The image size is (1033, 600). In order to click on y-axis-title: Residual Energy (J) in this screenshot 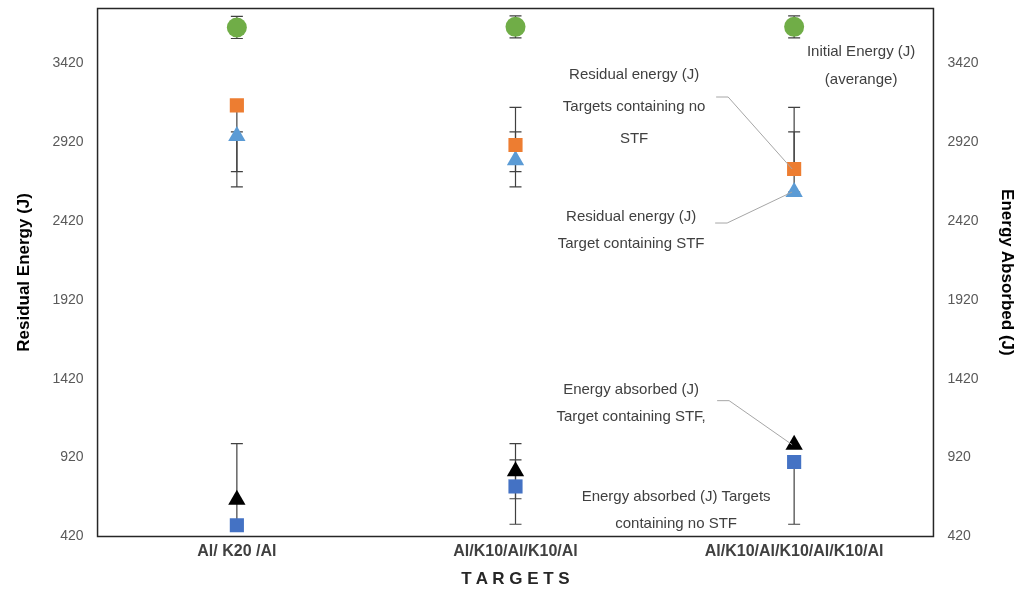, I will do `click(23, 272)`.